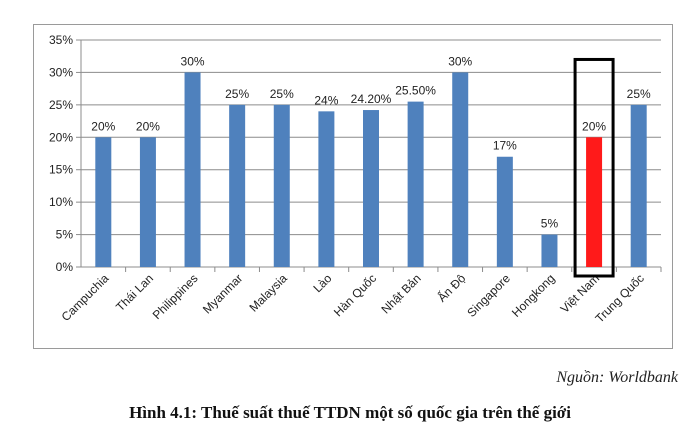  I want to click on y-tick-label: 30%, so click(61, 72).